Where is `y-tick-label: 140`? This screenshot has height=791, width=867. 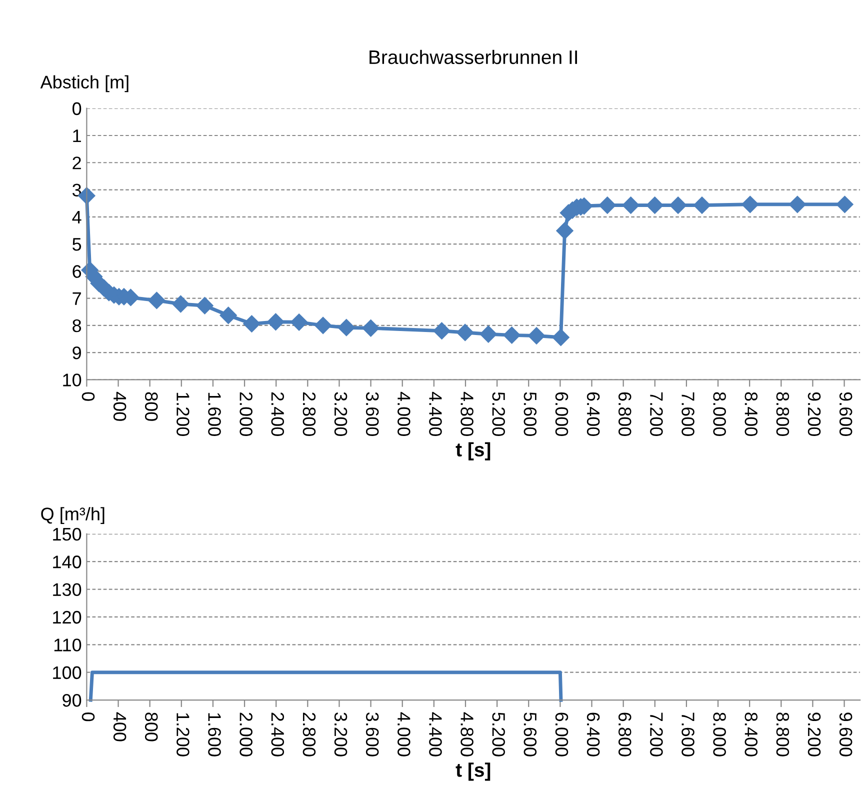
y-tick-label: 140 is located at coordinates (67, 562).